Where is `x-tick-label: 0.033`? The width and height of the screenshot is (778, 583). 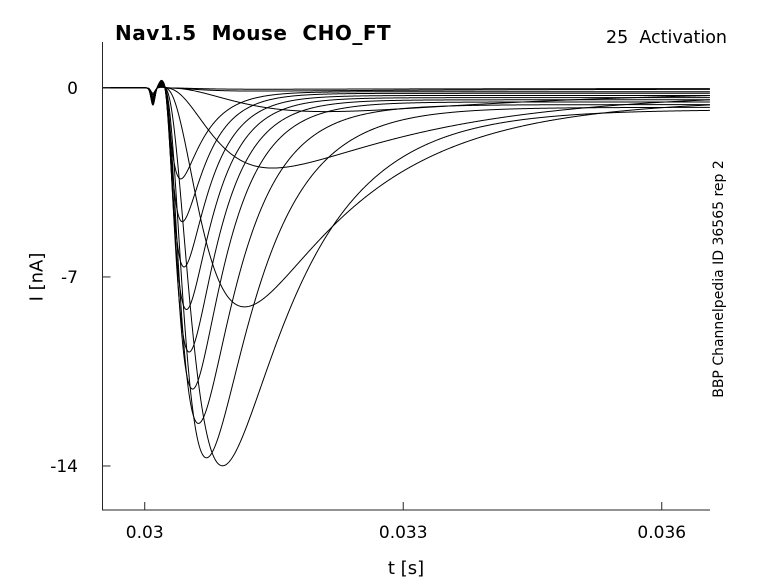 x-tick-label: 0.033 is located at coordinates (403, 533).